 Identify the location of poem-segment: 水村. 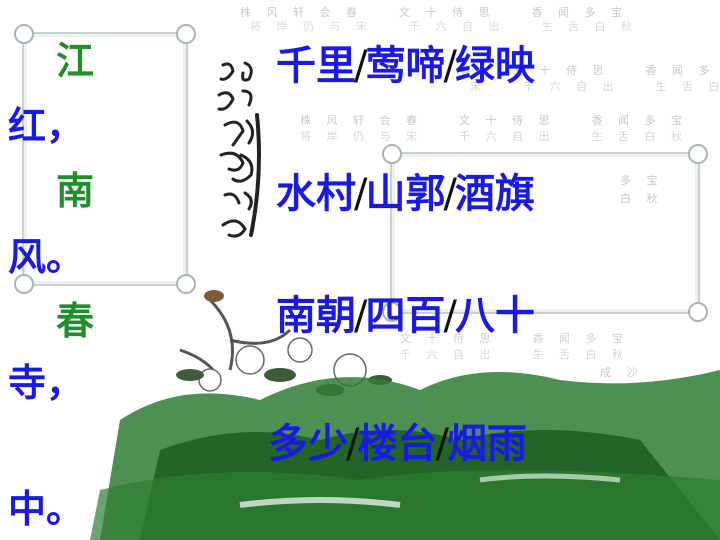
(316, 194).